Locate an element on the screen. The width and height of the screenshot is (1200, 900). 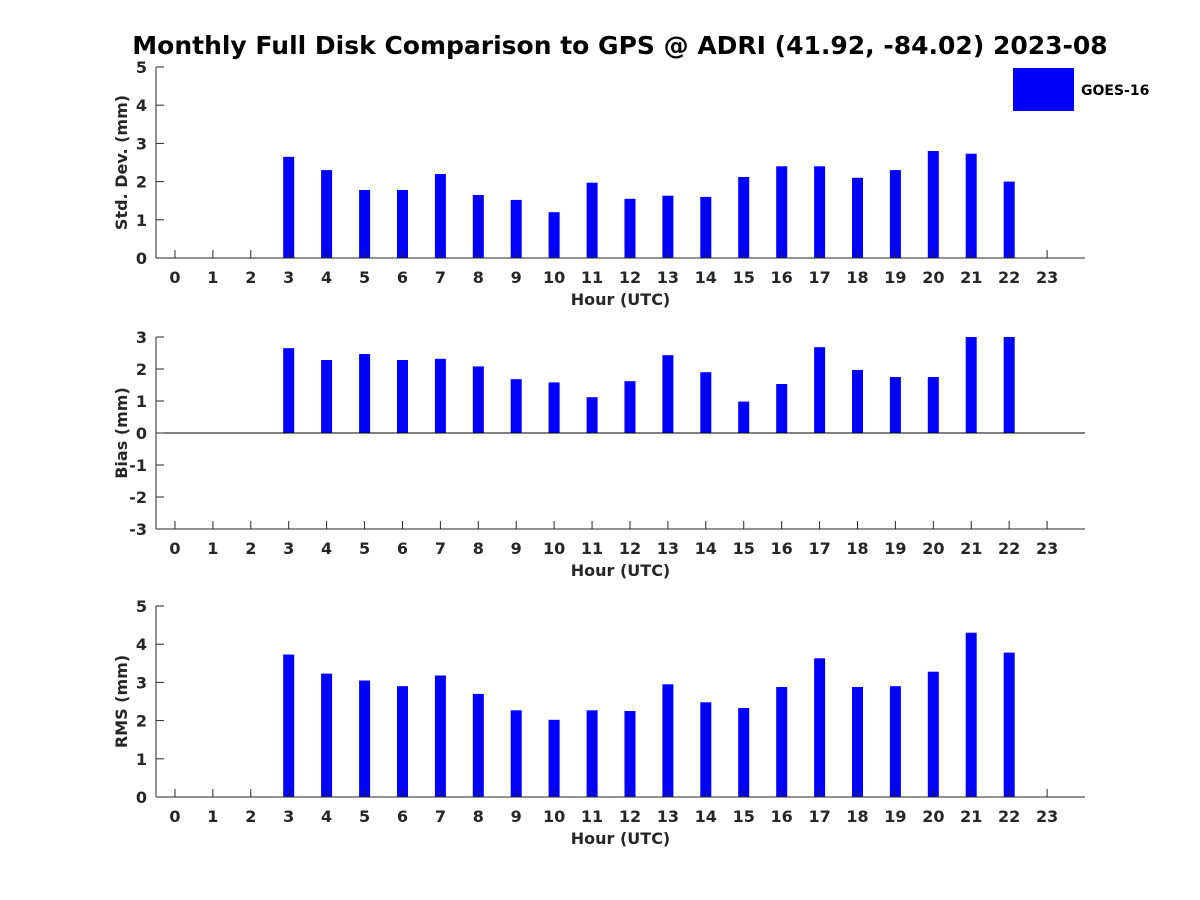
x-tick-label: 19 is located at coordinates (895, 277).